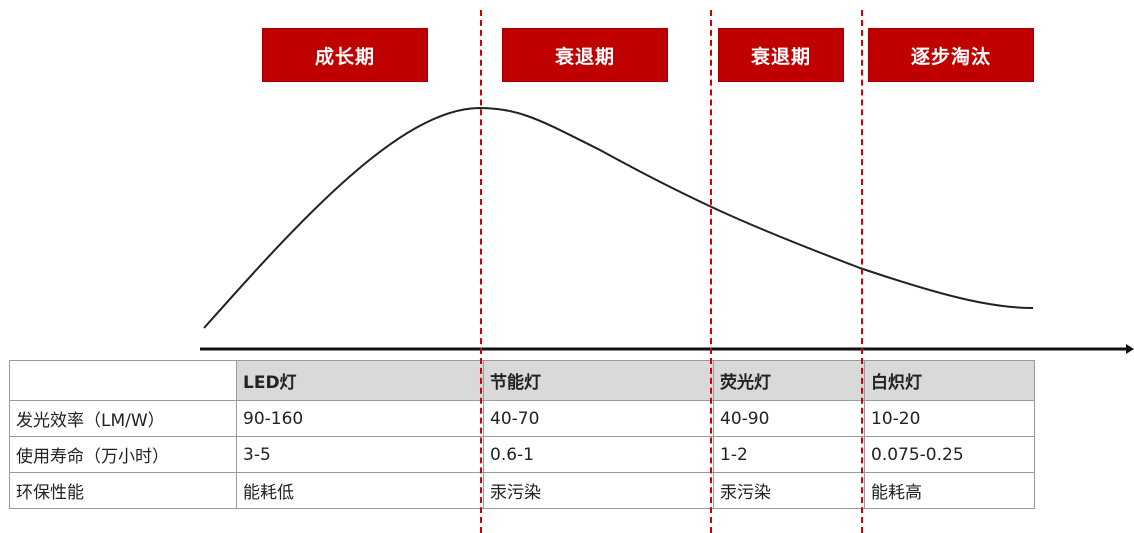 This screenshot has width=1134, height=533. What do you see at coordinates (781, 55) in the screenshot?
I see `stage-label-decline-2: 衰退期` at bounding box center [781, 55].